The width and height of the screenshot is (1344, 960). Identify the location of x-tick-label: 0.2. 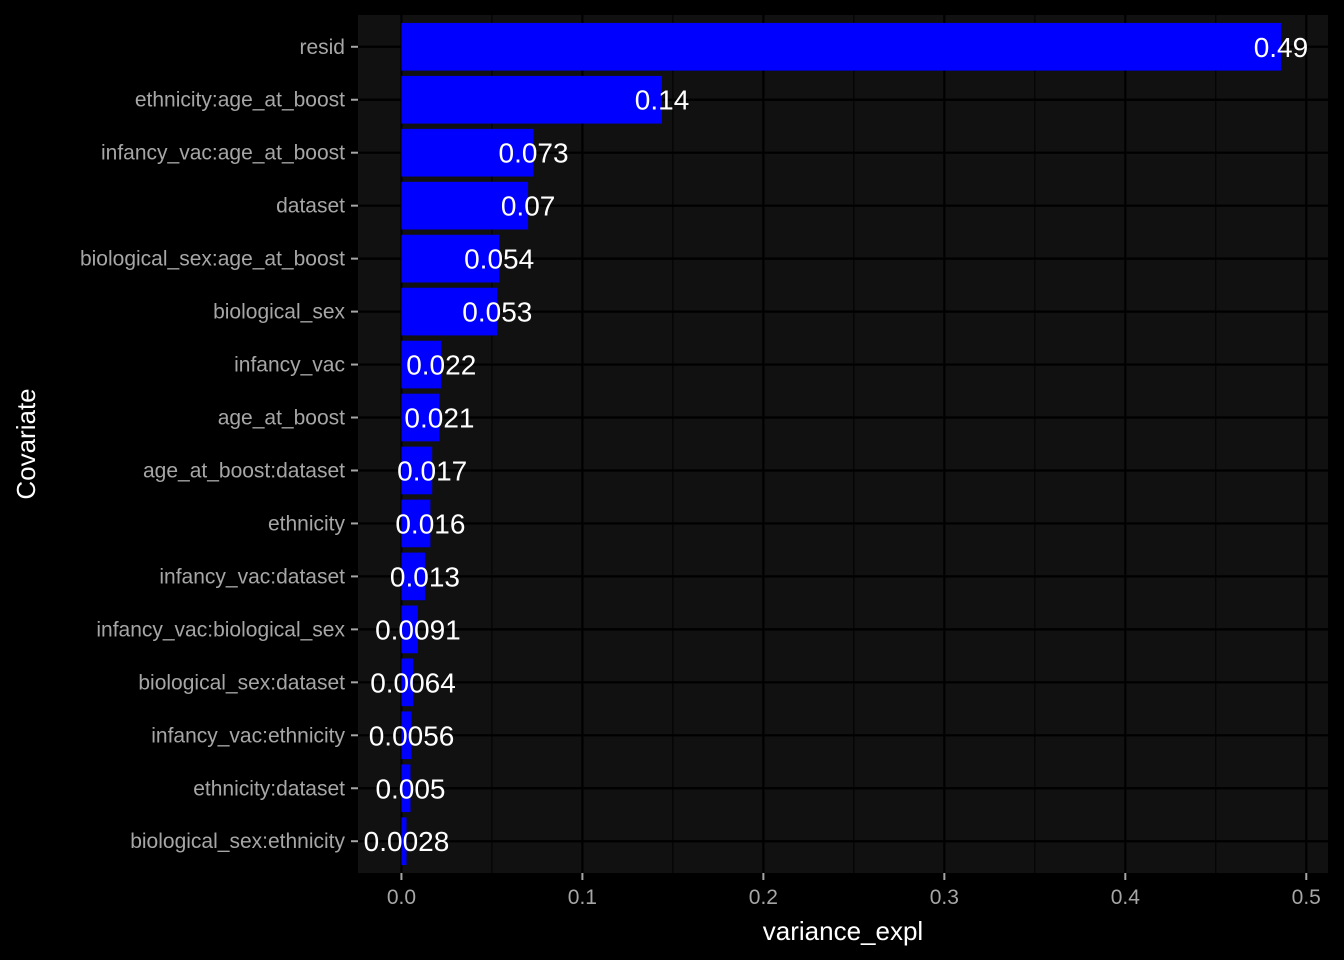
(763, 897).